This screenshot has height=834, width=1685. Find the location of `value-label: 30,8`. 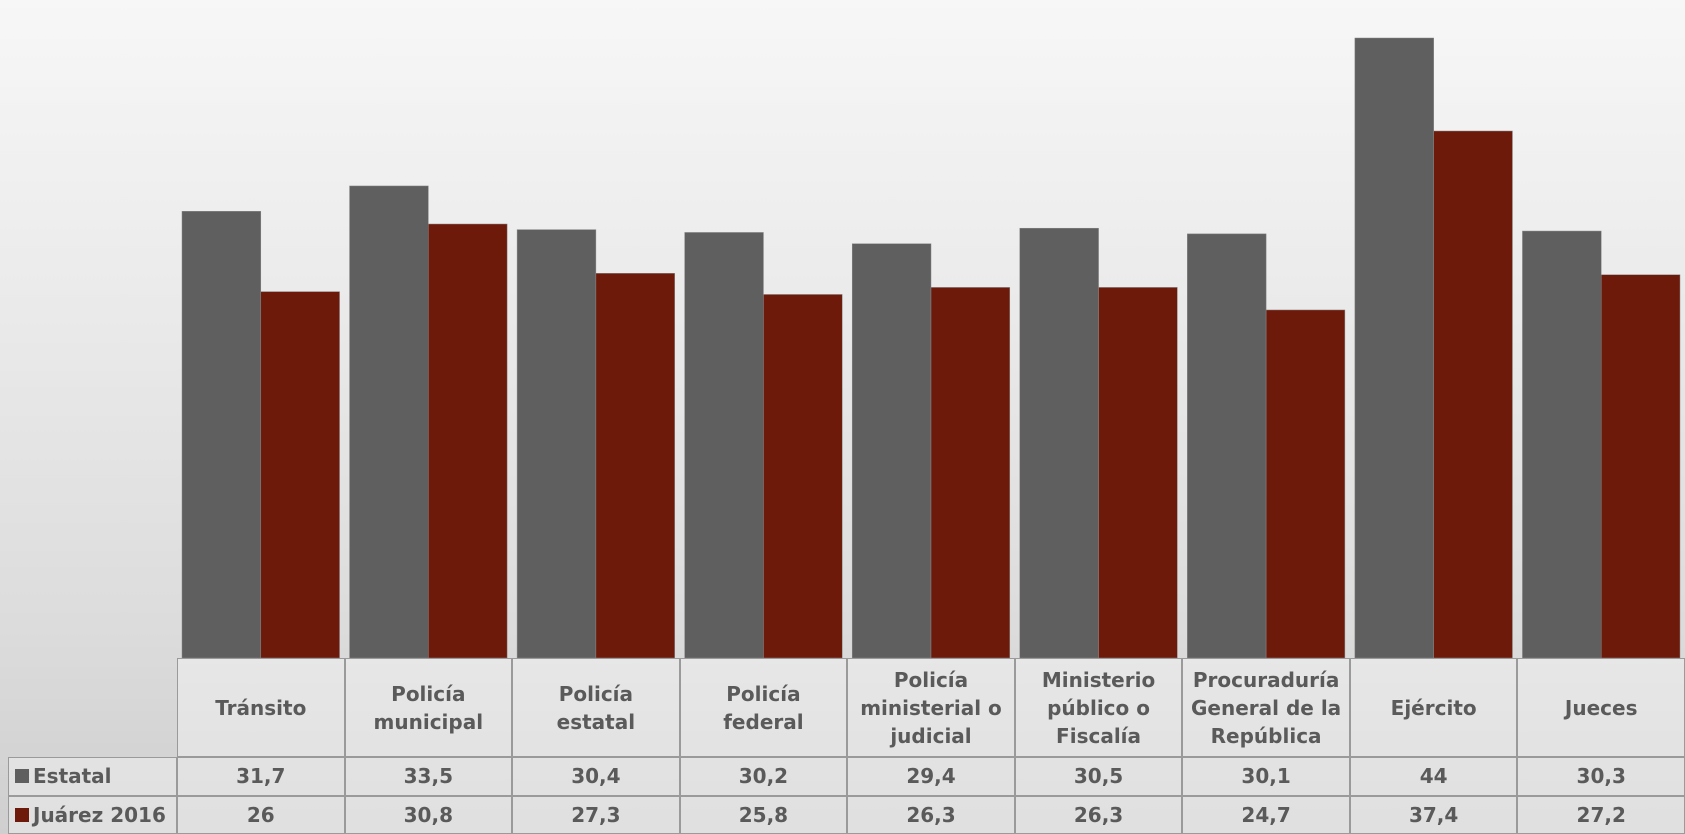

value-label: 30,8 is located at coordinates (428, 814).